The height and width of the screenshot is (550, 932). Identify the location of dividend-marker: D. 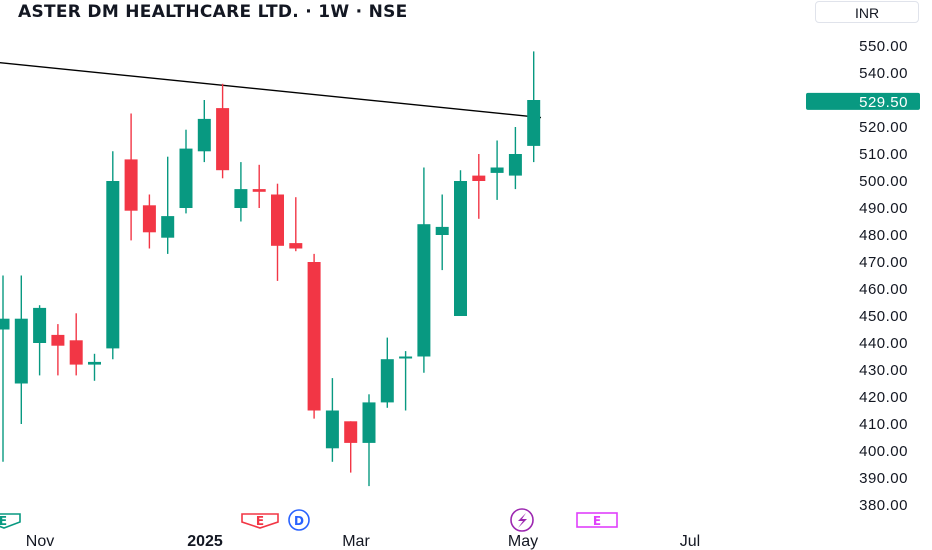
(299, 520).